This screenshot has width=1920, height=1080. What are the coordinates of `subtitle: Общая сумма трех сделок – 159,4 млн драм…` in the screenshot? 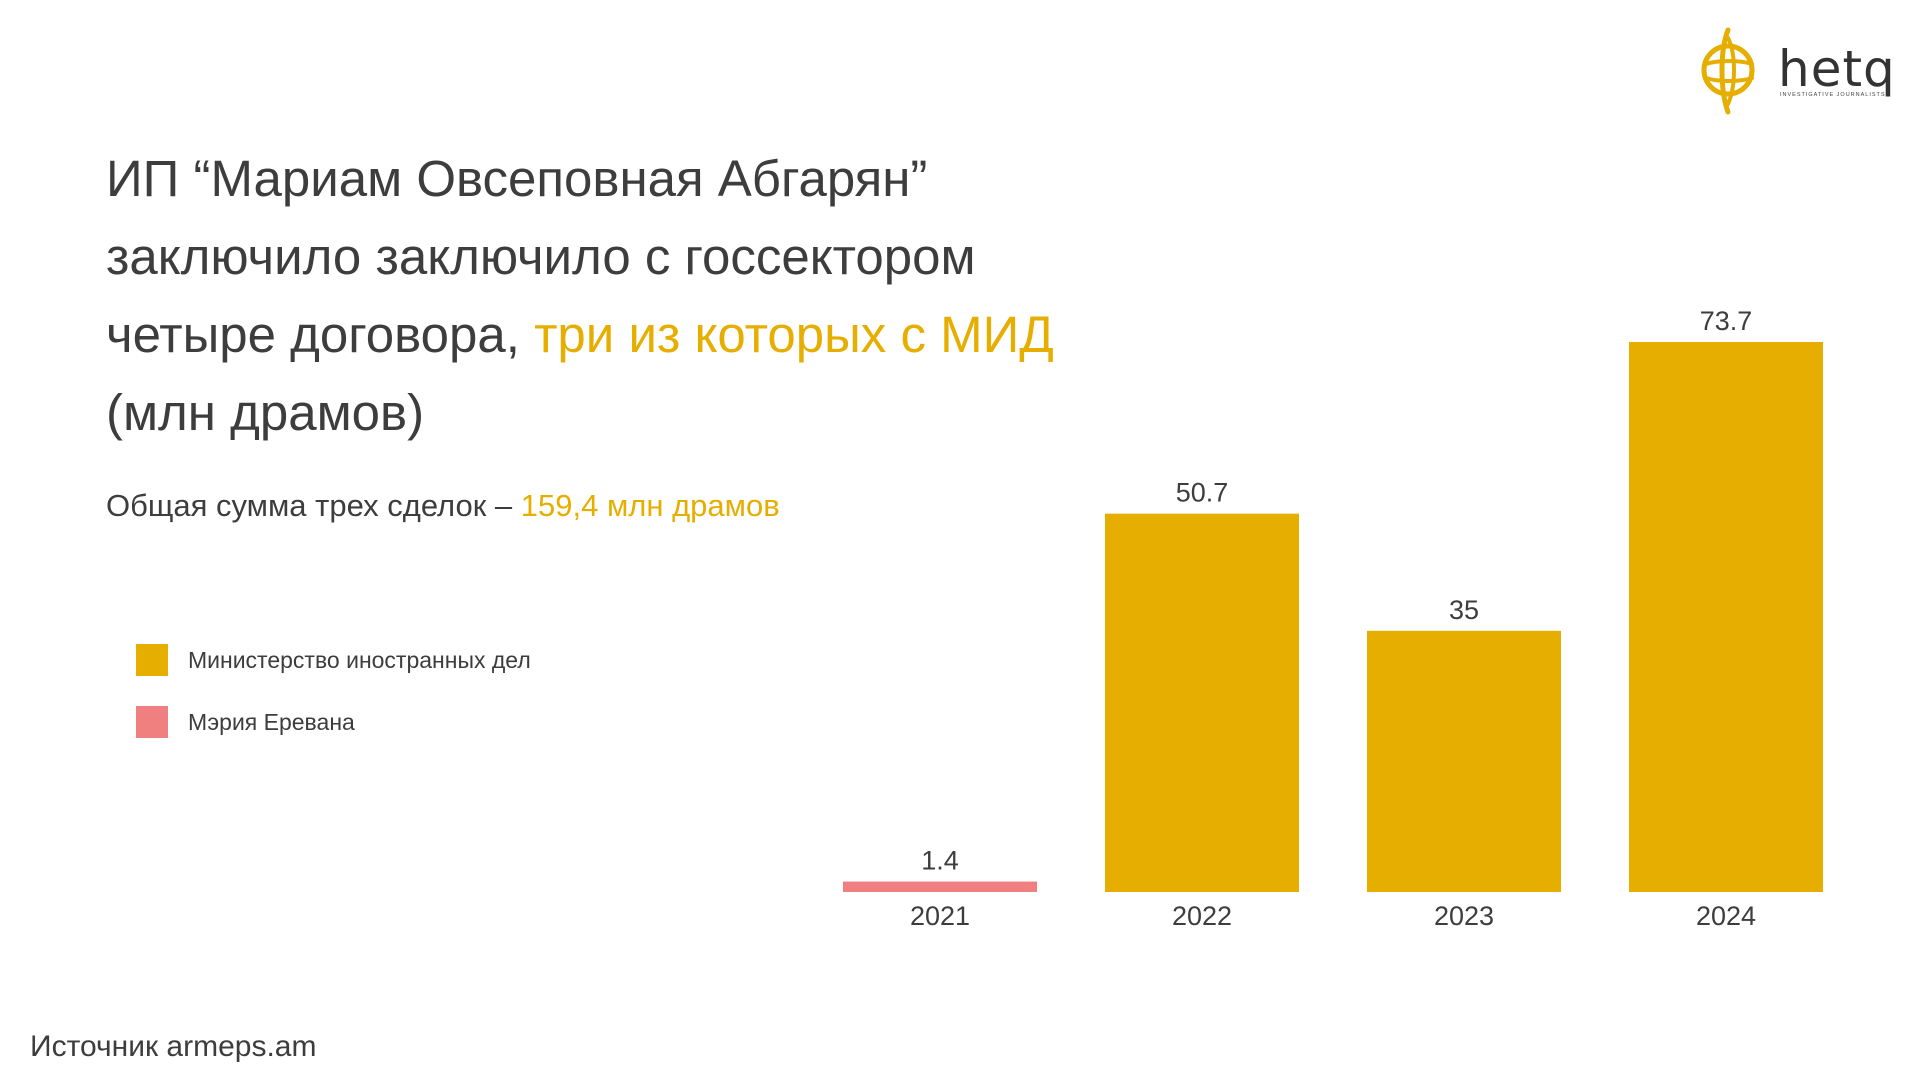 It's located at (443, 506).